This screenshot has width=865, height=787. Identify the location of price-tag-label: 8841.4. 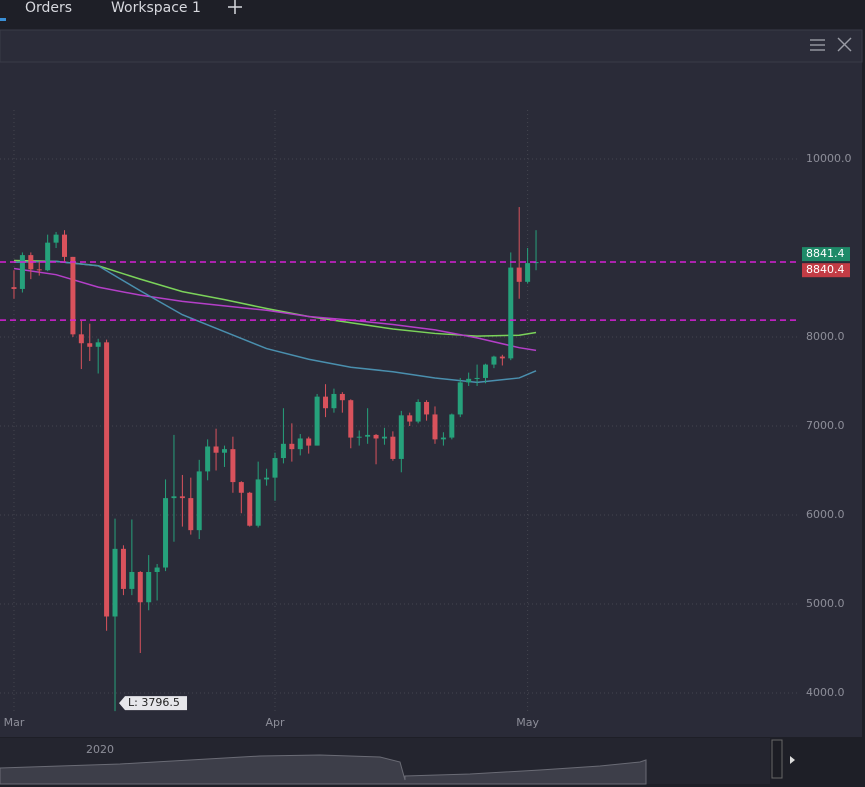
(825, 253).